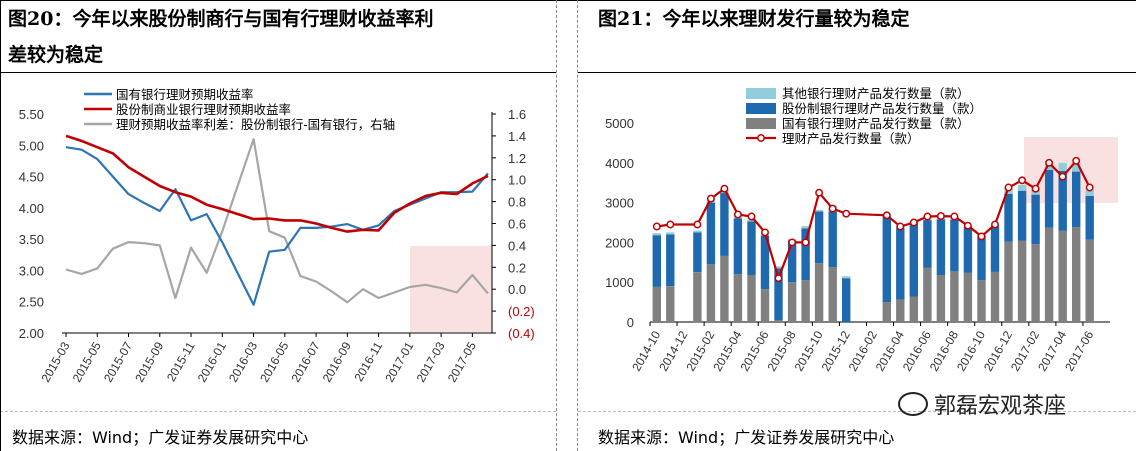  Describe the element at coordinates (149, 361) in the screenshot. I see `x-tick-label: 2015-09` at that location.